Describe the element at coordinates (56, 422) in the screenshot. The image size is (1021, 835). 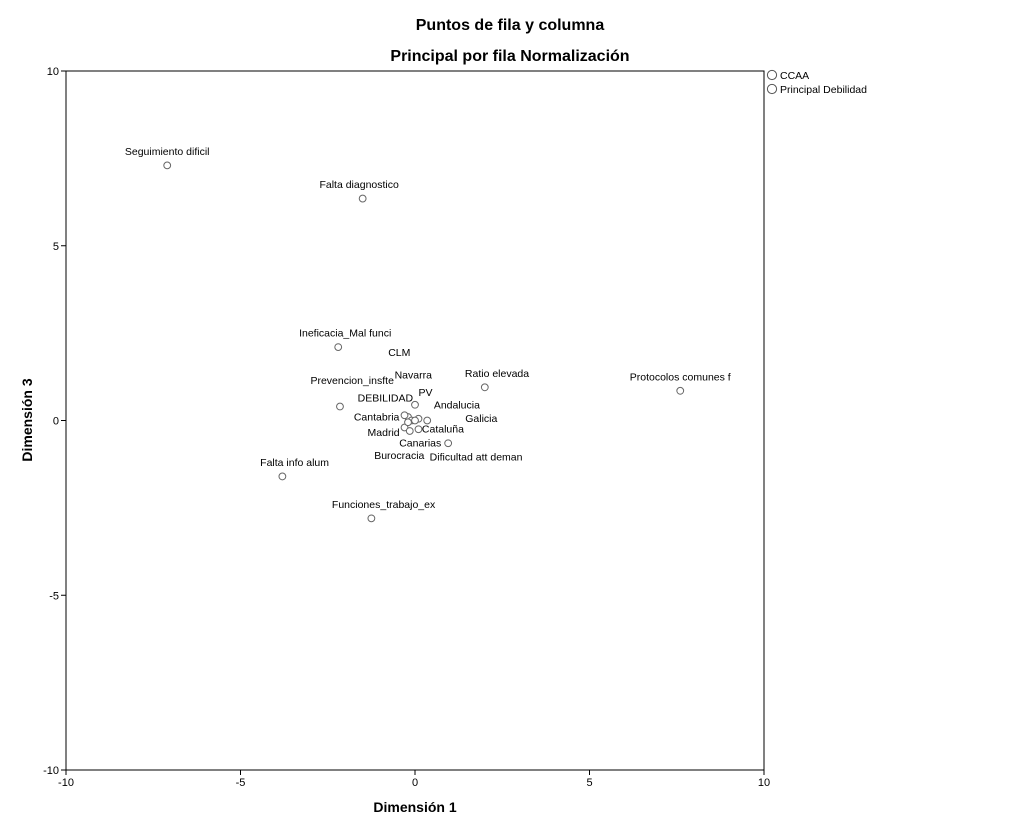
I see `y-tick-label: 0` at that location.